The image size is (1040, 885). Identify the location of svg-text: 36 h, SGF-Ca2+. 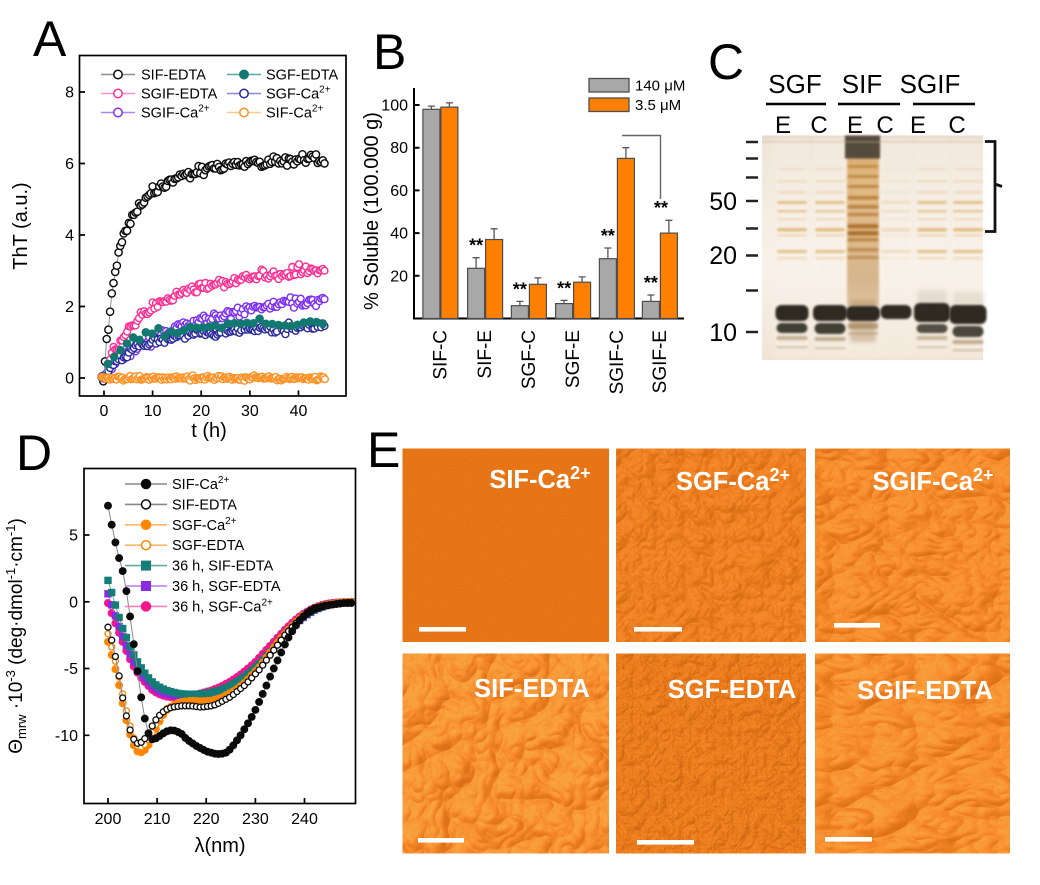
(222, 606).